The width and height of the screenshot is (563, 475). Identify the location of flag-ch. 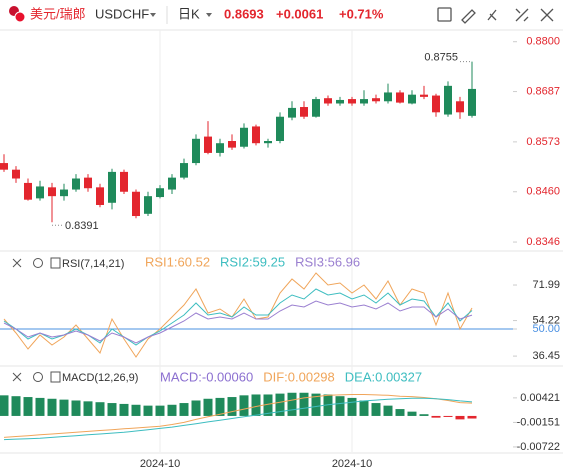
(20, 17).